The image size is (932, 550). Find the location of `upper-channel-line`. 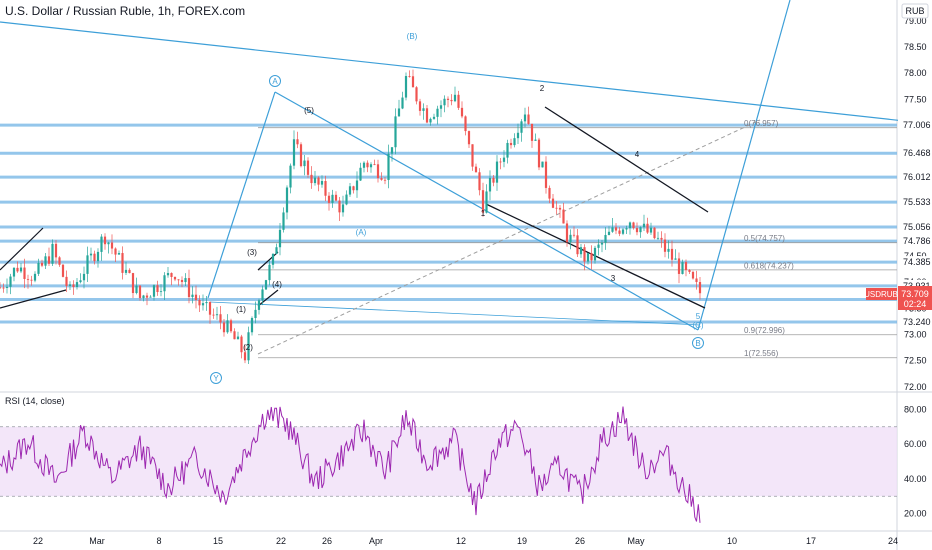

upper-channel-line is located at coordinates (626, 159).